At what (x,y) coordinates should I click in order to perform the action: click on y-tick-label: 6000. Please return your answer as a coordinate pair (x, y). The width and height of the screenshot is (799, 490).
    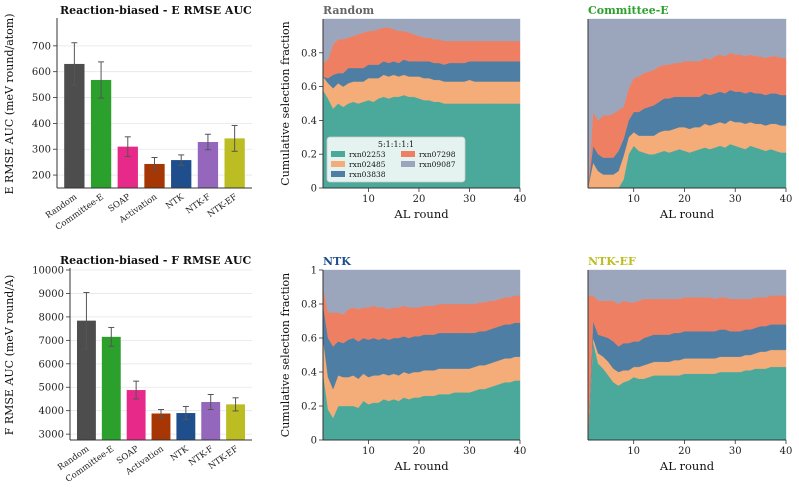
    Looking at the image, I should click on (51, 364).